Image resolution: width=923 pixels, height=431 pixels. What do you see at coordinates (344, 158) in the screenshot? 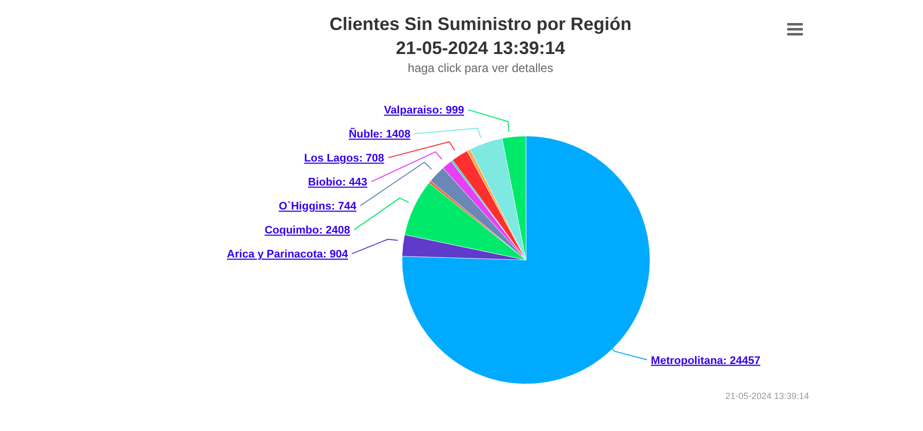
I see `slice-label: Los Lagos: 708` at bounding box center [344, 158].